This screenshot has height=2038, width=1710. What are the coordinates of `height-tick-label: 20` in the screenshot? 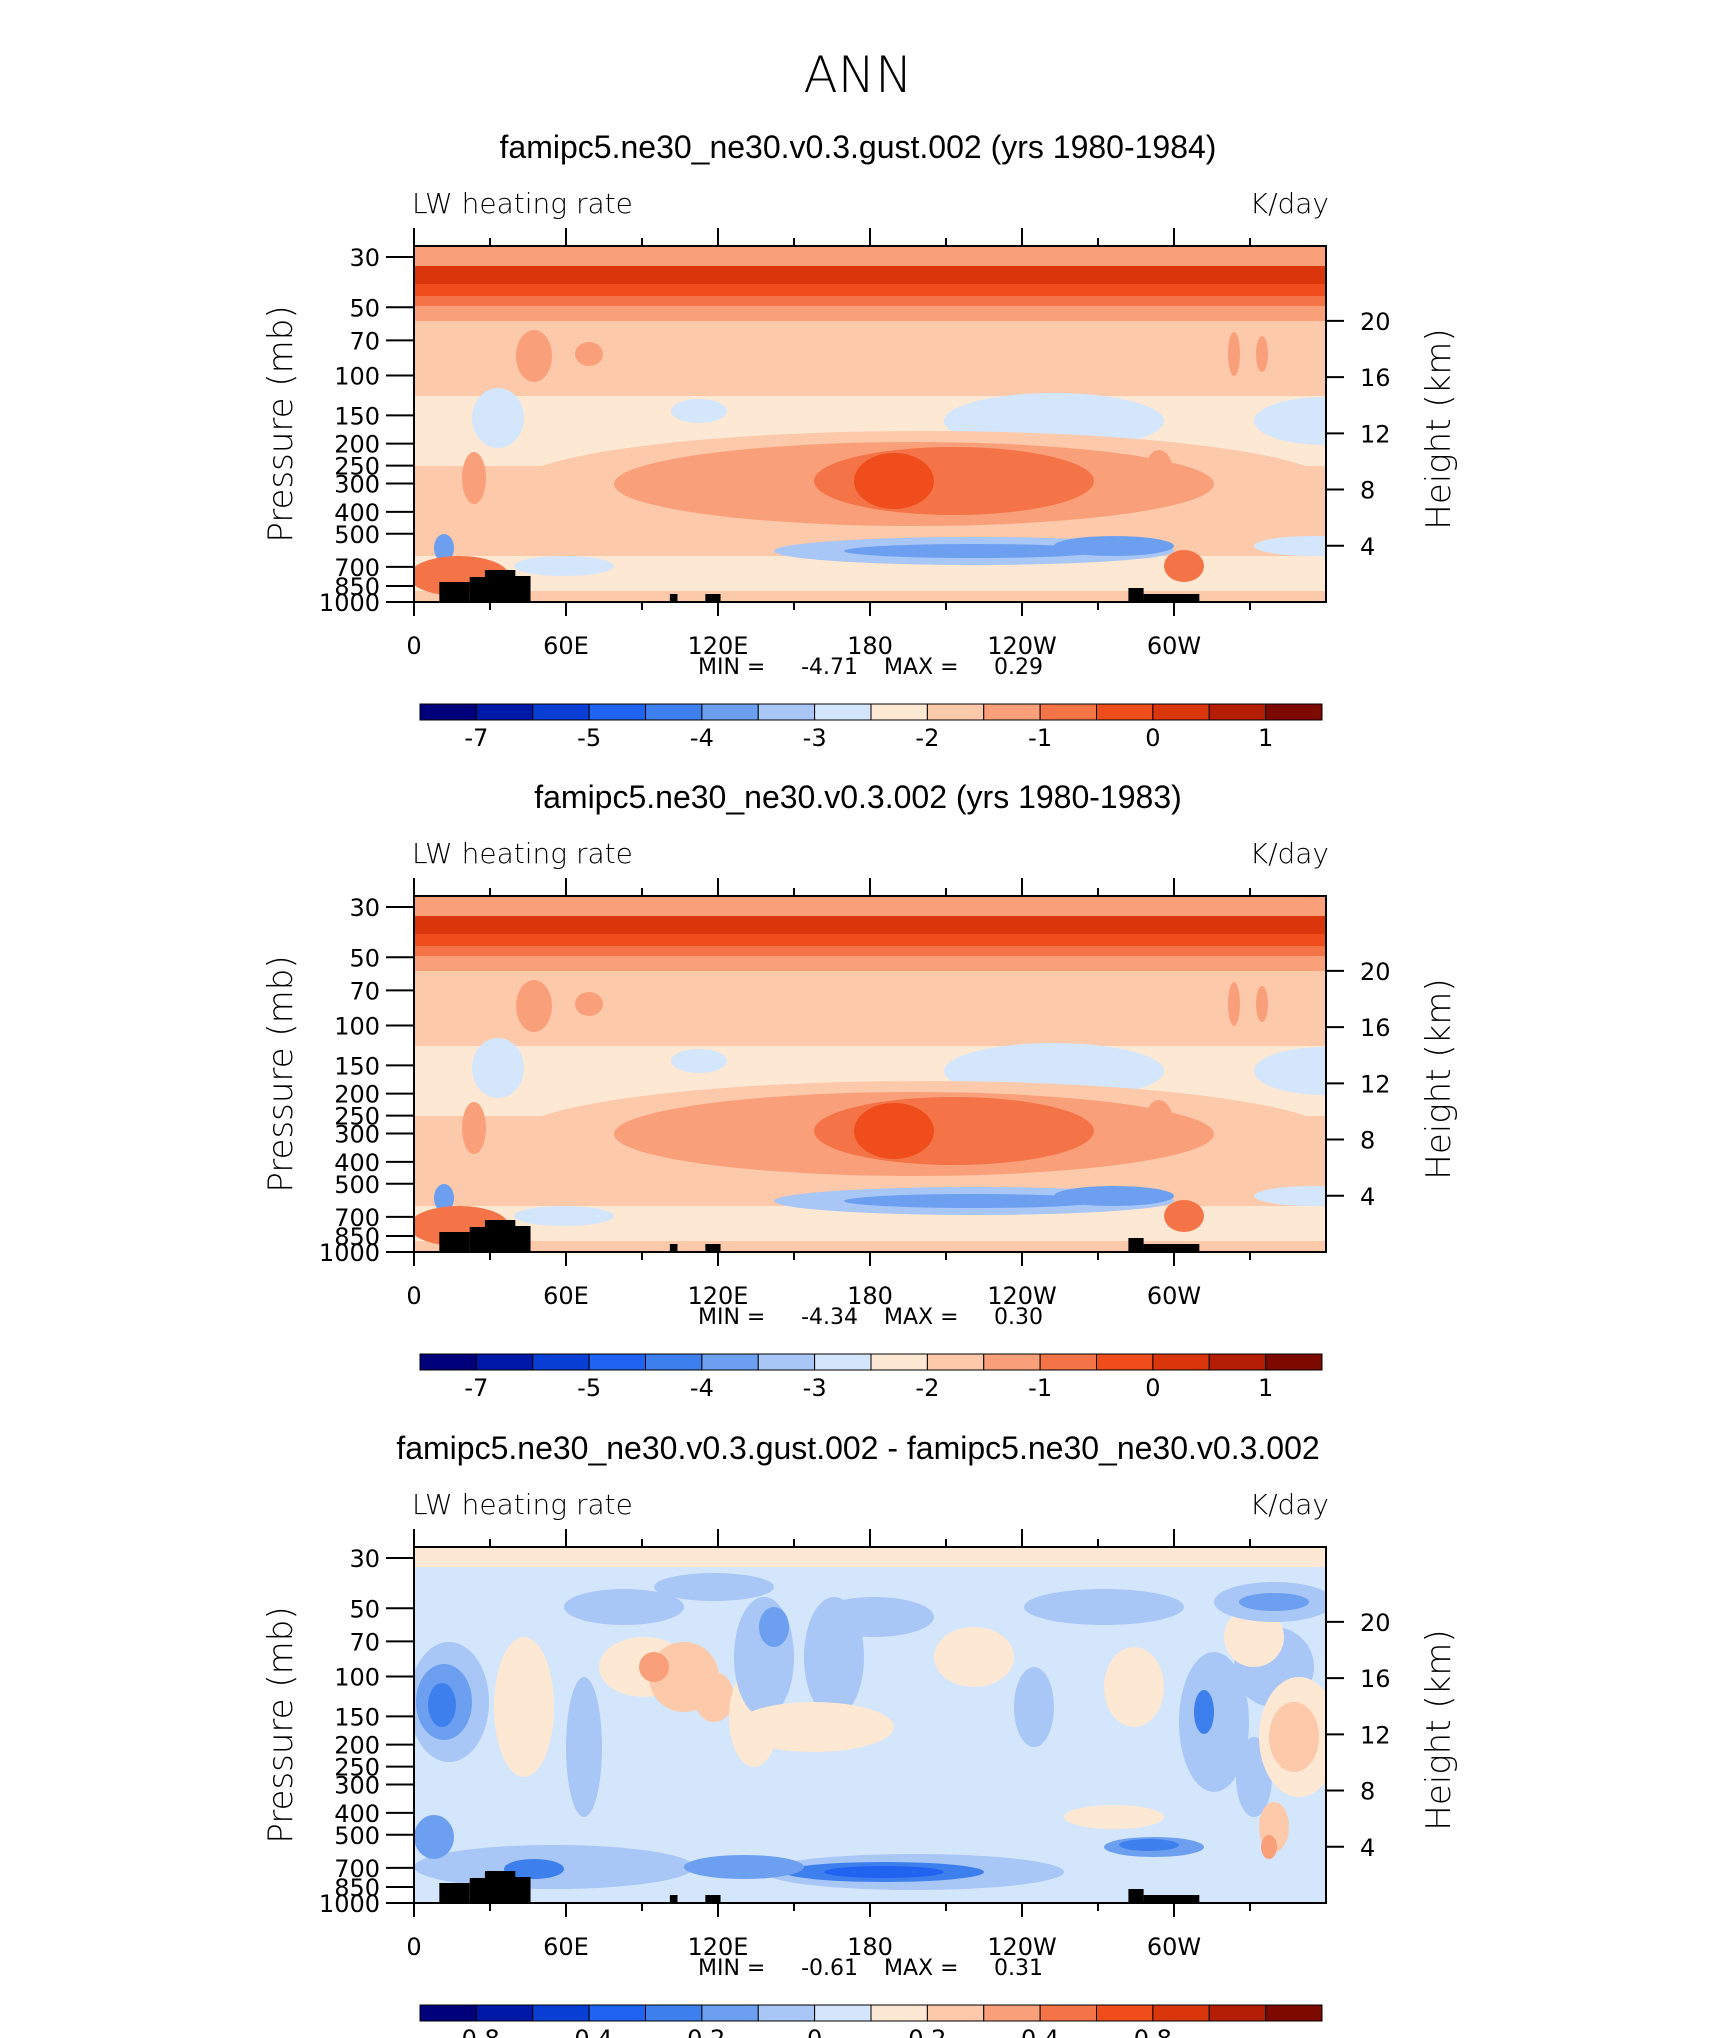 It's located at (1375, 322).